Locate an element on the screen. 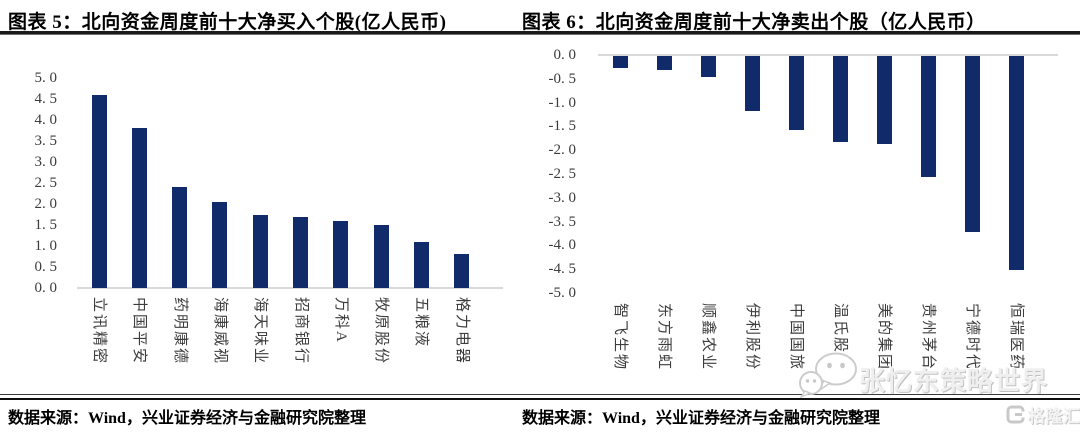  y-tick-label: 1. 0 is located at coordinates (46, 246).